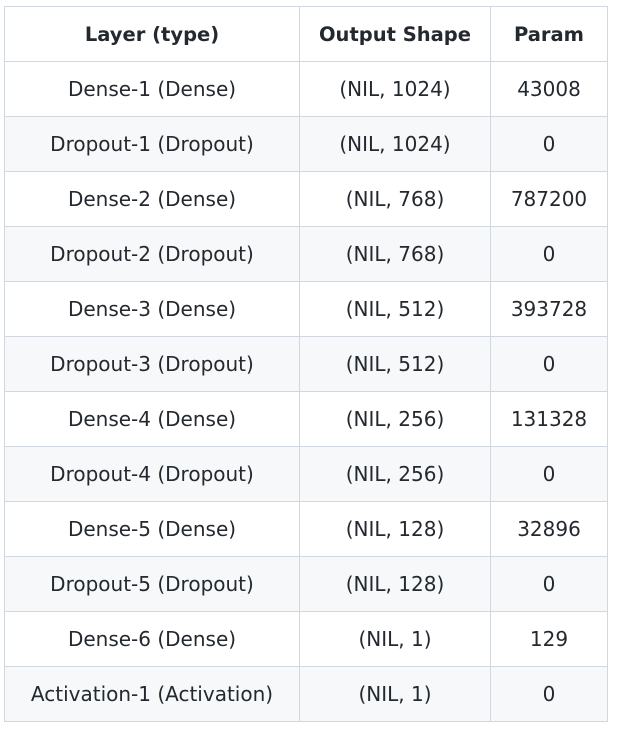 The width and height of the screenshot is (620, 732). Describe the element at coordinates (152, 254) in the screenshot. I see `cell-layer-type: Dropout-2 (Dropout)` at that location.